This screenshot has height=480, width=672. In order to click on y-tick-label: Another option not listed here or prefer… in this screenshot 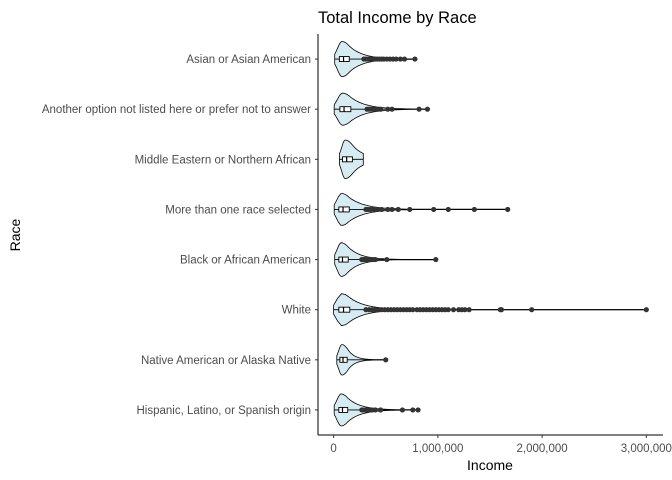, I will do `click(176, 110)`.